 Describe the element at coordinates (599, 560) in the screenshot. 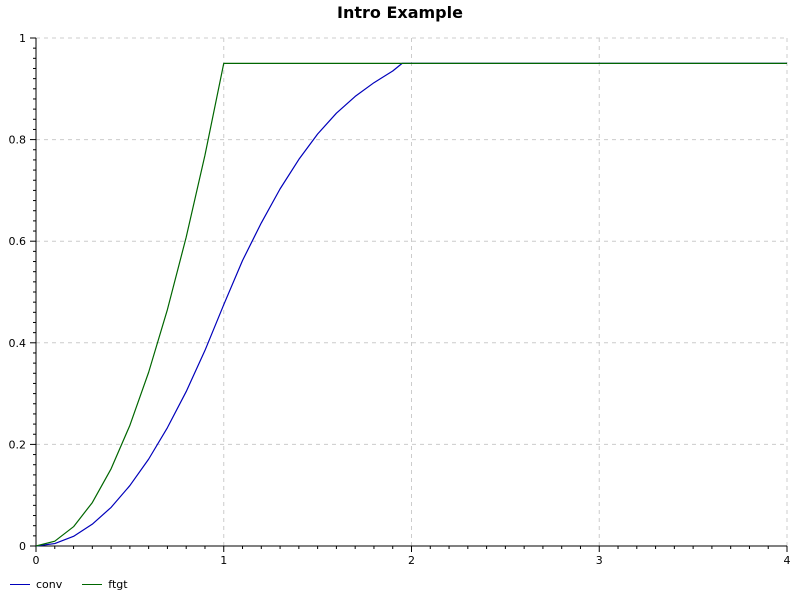

I see `x-tick-label: 3` at that location.